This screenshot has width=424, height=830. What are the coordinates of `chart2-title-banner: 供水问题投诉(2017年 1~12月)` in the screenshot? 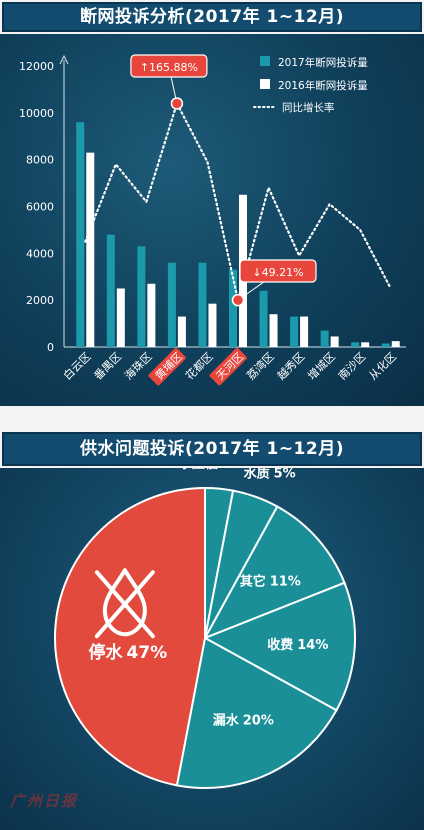 It's located at (212, 449).